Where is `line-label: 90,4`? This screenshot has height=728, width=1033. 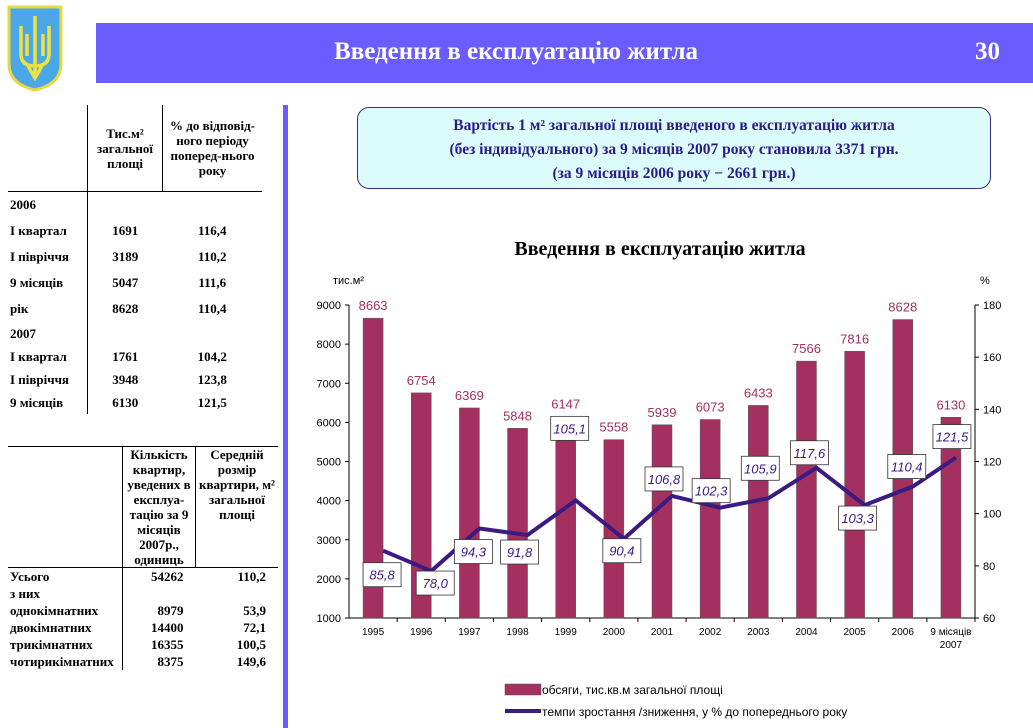
line-label: 90,4 is located at coordinates (621, 551).